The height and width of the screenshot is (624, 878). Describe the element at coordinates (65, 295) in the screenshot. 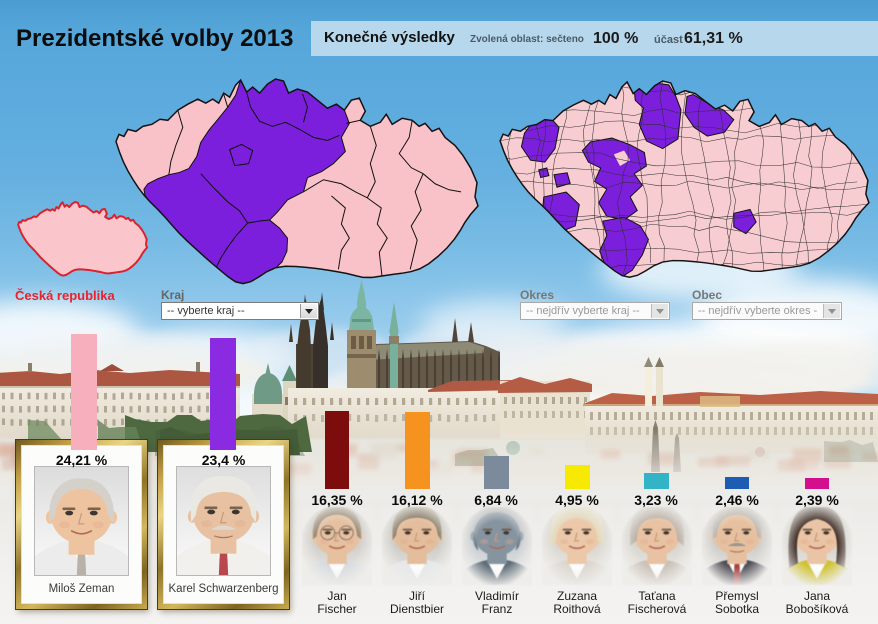

I see `svg-text: Česká republika` at that location.